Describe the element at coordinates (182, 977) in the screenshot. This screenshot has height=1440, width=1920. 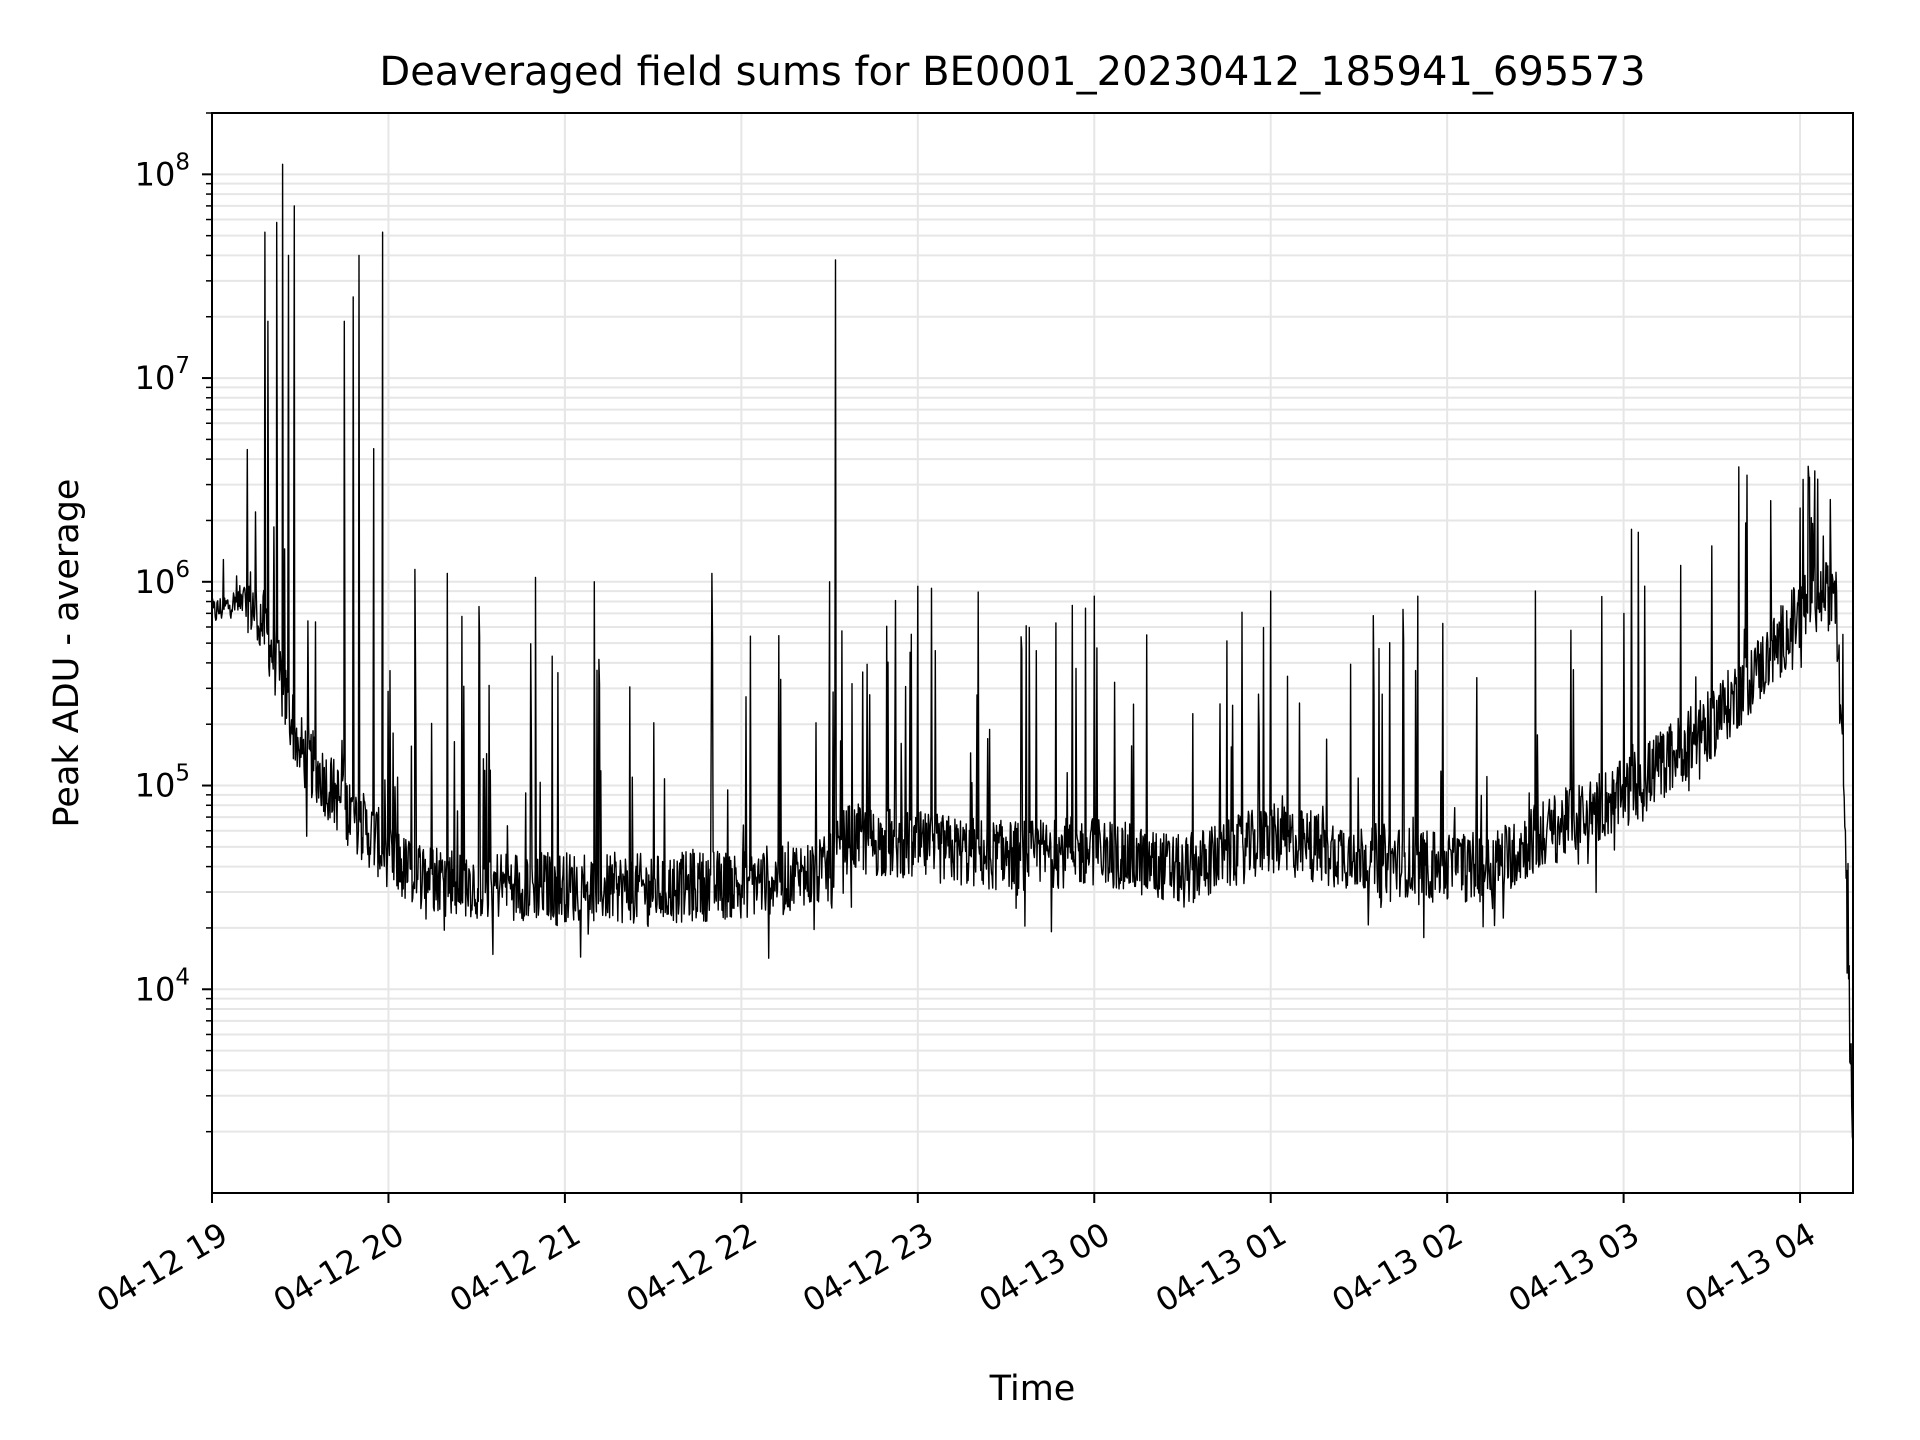
I see `y-tick-exponent: 4` at that location.